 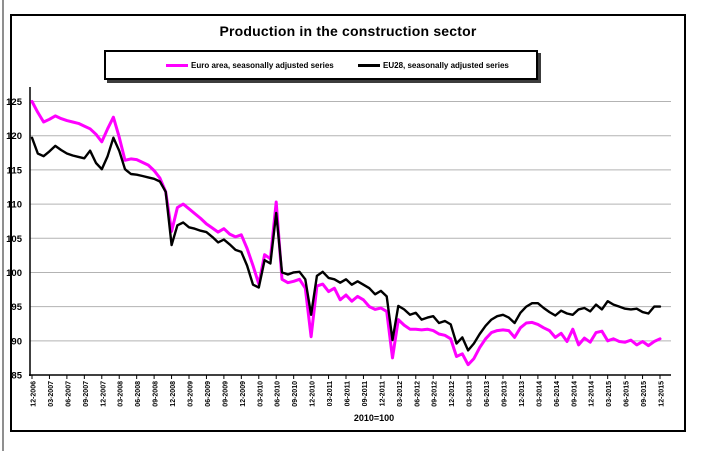 What do you see at coordinates (644, 394) in the screenshot?
I see `svg-text: 09-2015` at bounding box center [644, 394].